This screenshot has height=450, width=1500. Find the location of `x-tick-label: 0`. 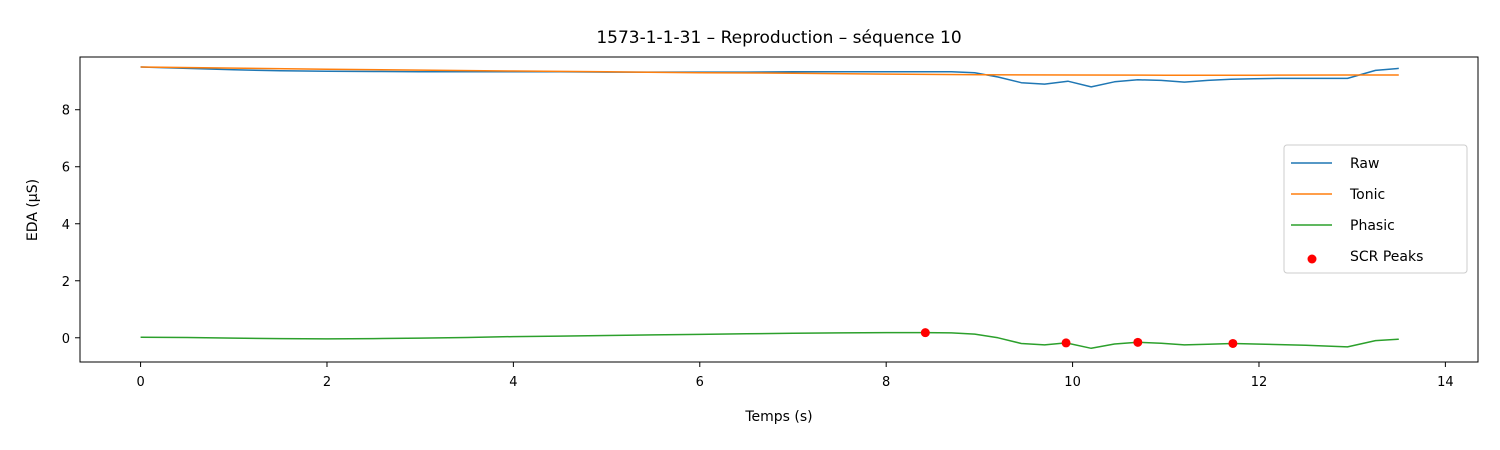

x-tick-label: 0 is located at coordinates (140, 382).